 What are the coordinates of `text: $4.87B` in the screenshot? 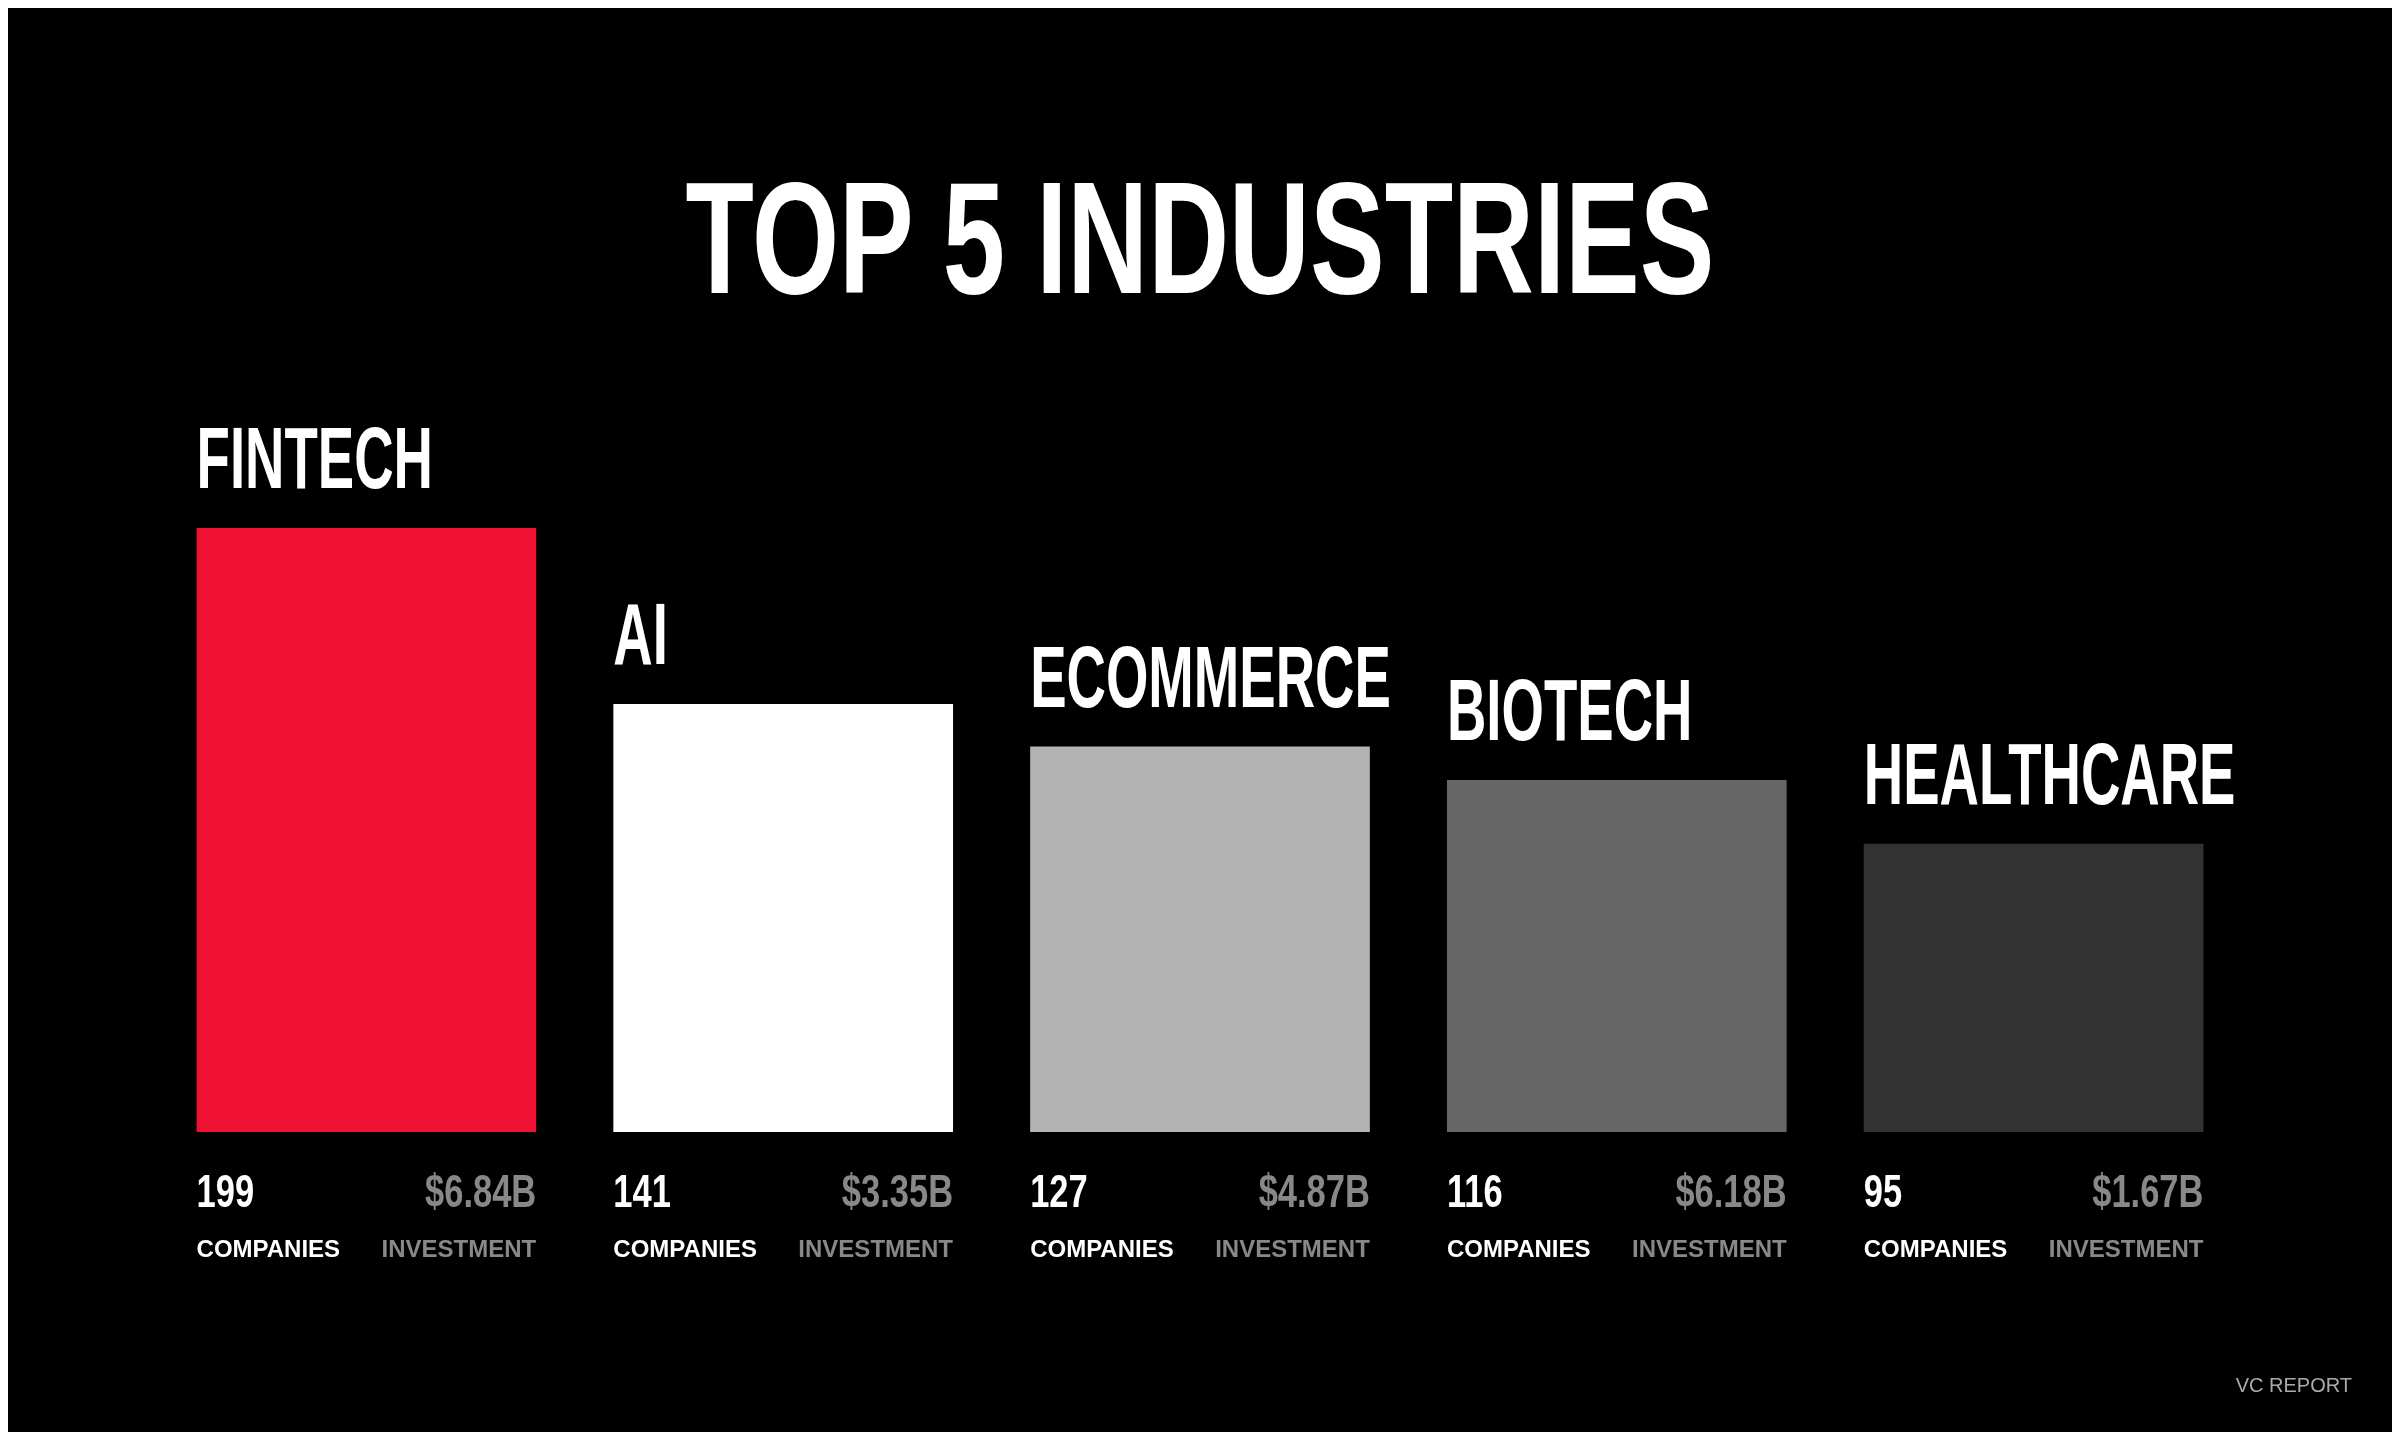 It's located at (1314, 1191).